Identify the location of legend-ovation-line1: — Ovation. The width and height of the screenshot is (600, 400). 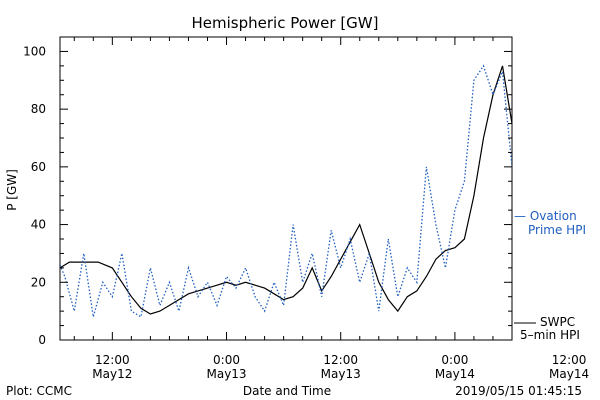
(545, 216).